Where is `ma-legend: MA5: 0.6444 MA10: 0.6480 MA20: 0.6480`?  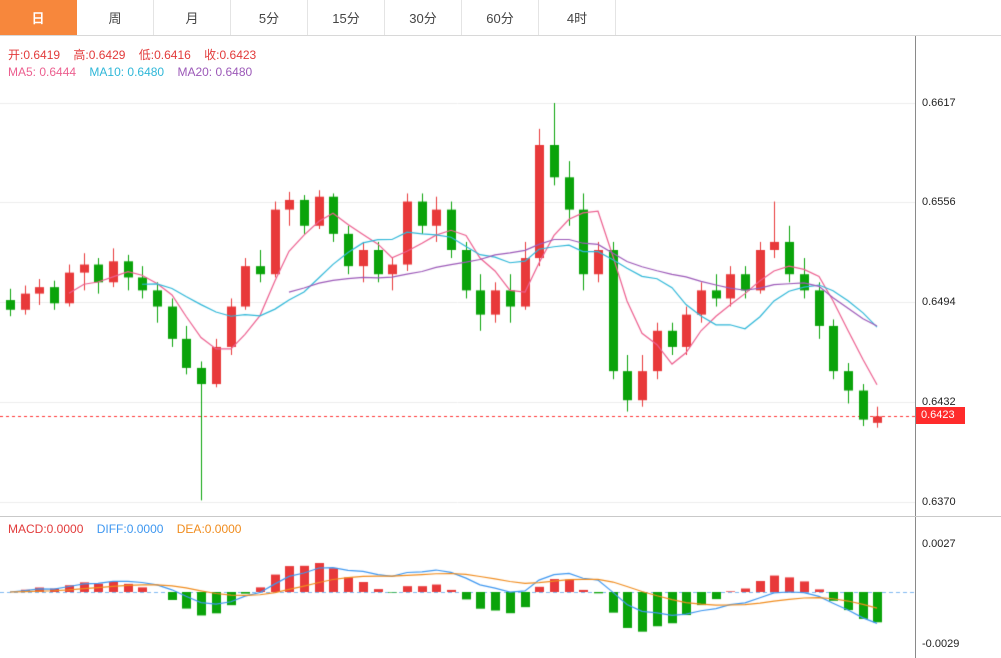
ma-legend: MA5: 0.6444 MA10: 0.6480 MA20: 0.6480 is located at coordinates (135, 72).